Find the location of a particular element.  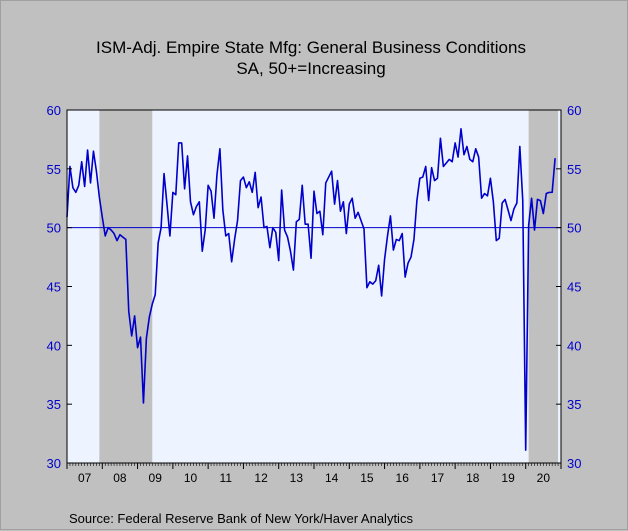

y-tick-label-left-60: 60 is located at coordinates (54, 110).